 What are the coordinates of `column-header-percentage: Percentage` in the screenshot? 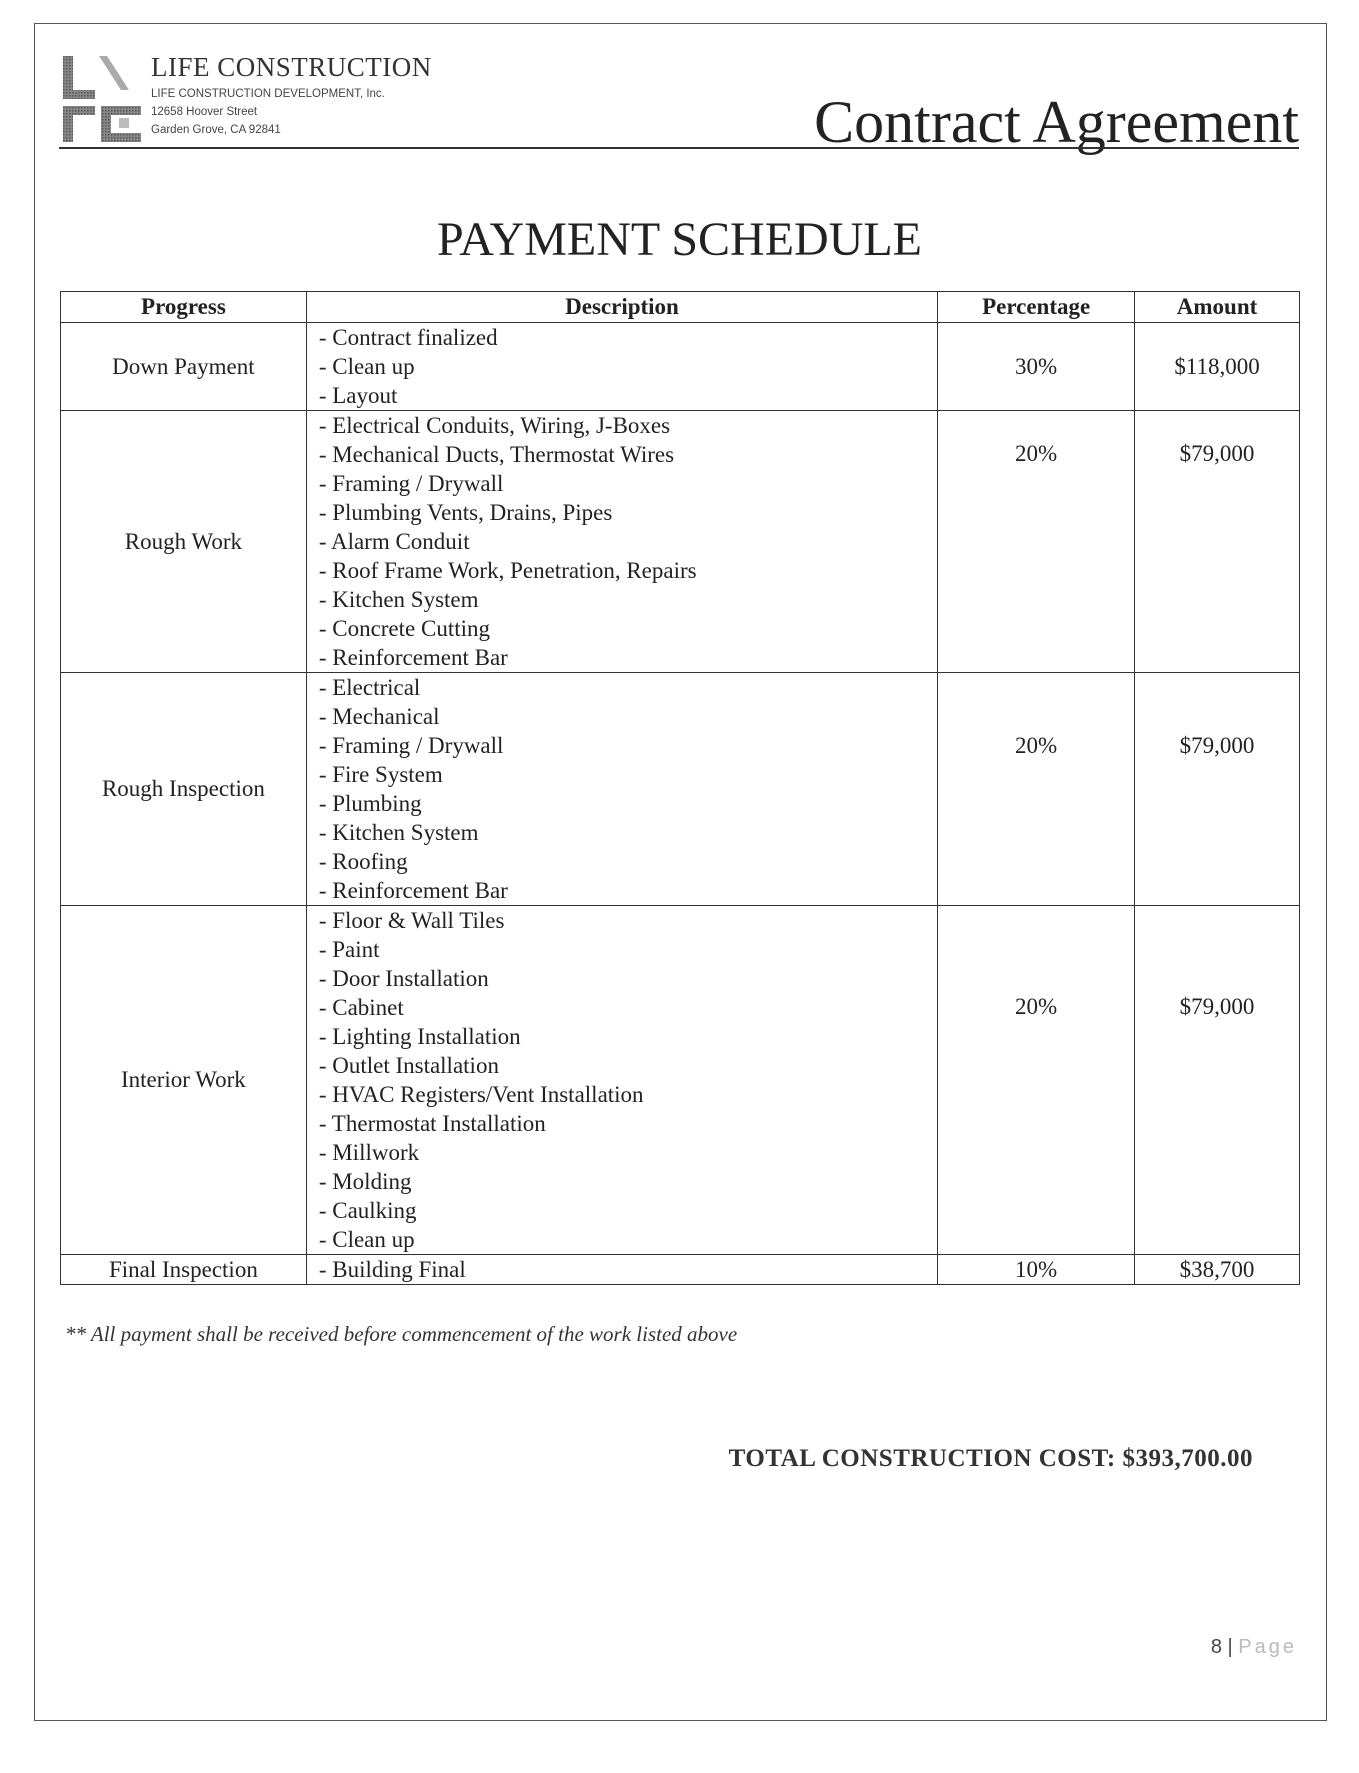 It's located at (1036, 307).